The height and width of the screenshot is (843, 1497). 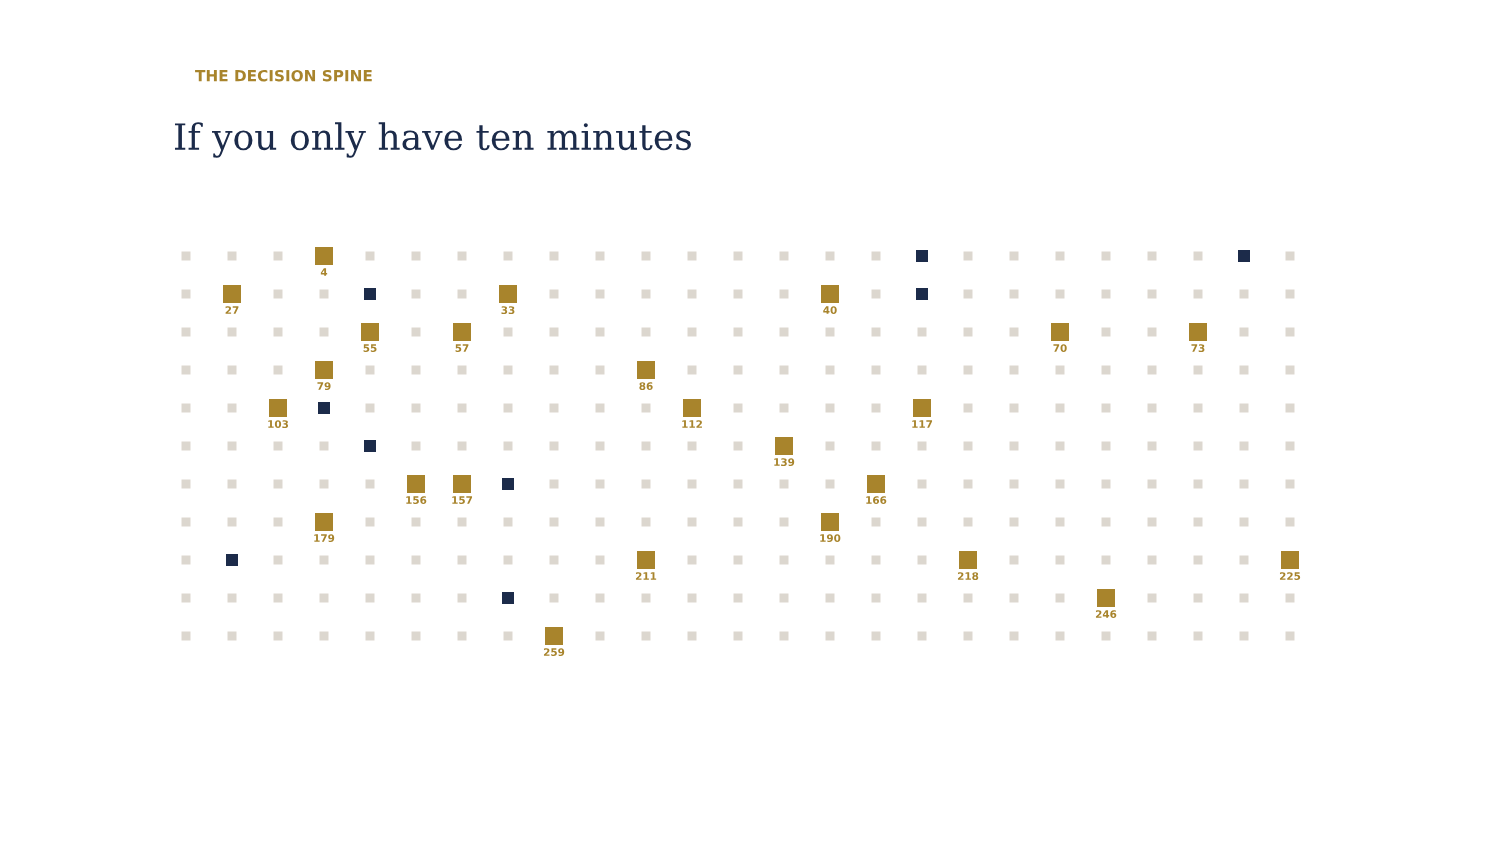 What do you see at coordinates (1290, 576) in the screenshot?
I see `data-label: 225` at bounding box center [1290, 576].